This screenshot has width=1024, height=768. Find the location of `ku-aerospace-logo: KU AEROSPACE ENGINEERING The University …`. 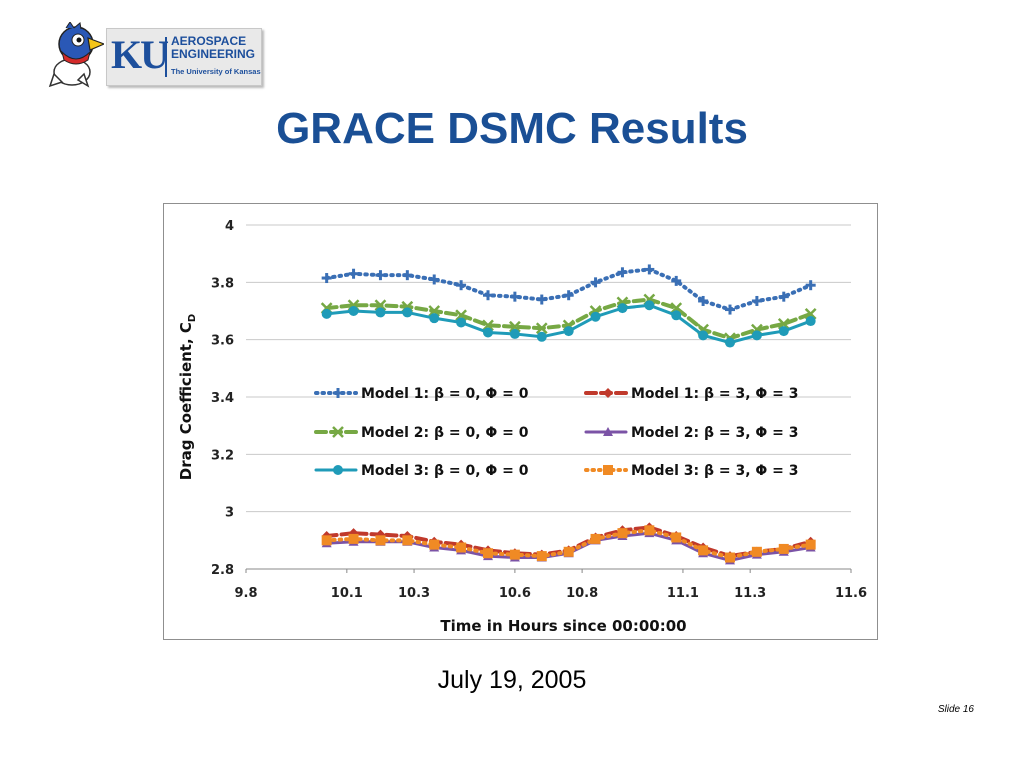

ku-aerospace-logo: KU AEROSPACE ENGINEERING The University … is located at coordinates (156, 55).